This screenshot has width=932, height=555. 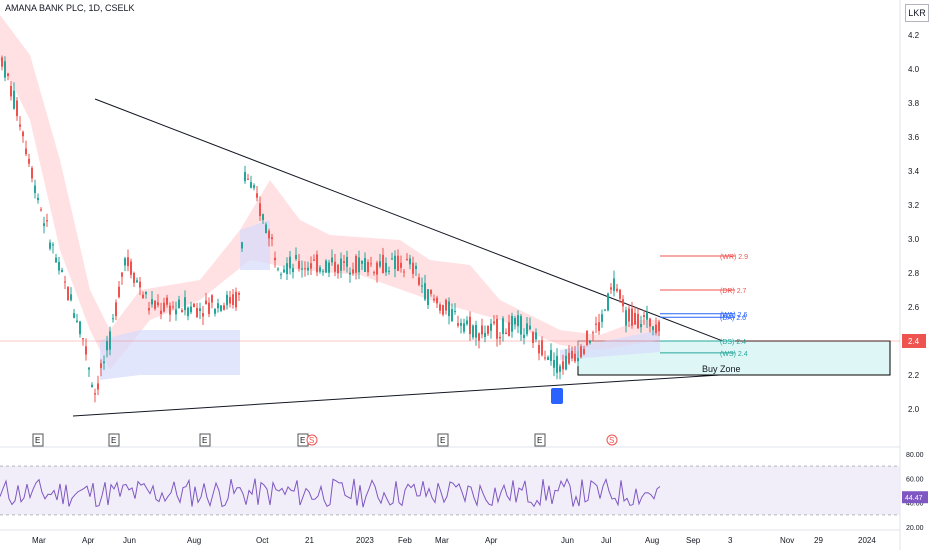 What do you see at coordinates (70, 8) in the screenshot?
I see `symbol-title: AMANA BANK PLC, 1D, CSELK` at bounding box center [70, 8].